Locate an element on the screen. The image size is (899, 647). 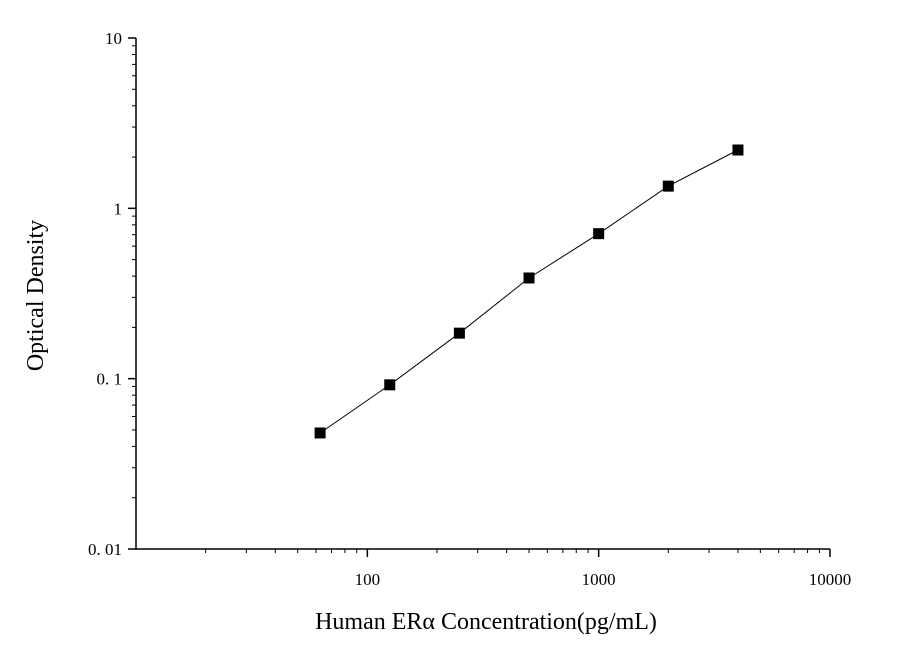
x-axis-title: Human ERα Concentration(pg/mL) is located at coordinates (486, 622).